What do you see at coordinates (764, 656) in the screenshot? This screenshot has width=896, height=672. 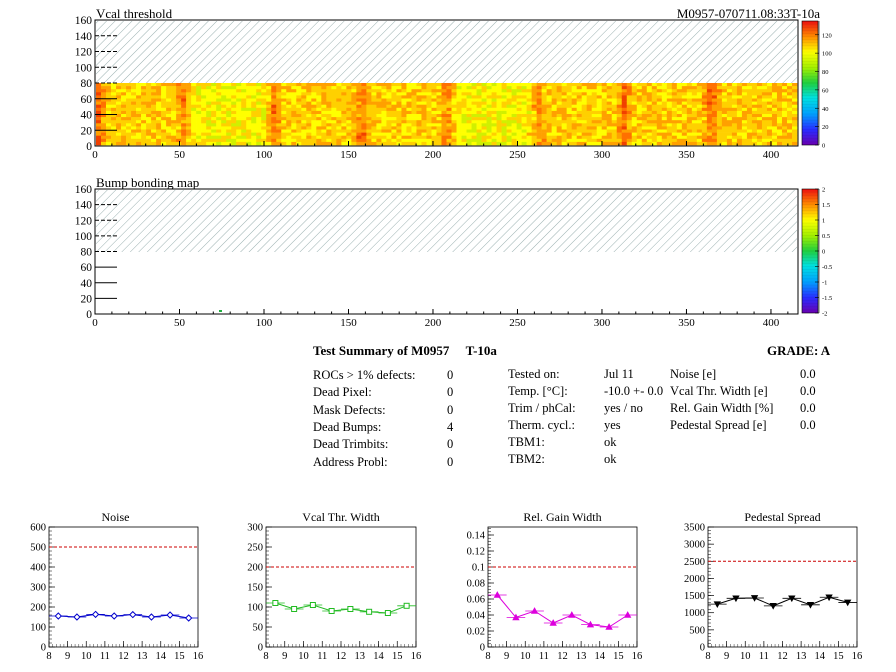 I see `x-tick-label: 11` at bounding box center [764, 656].